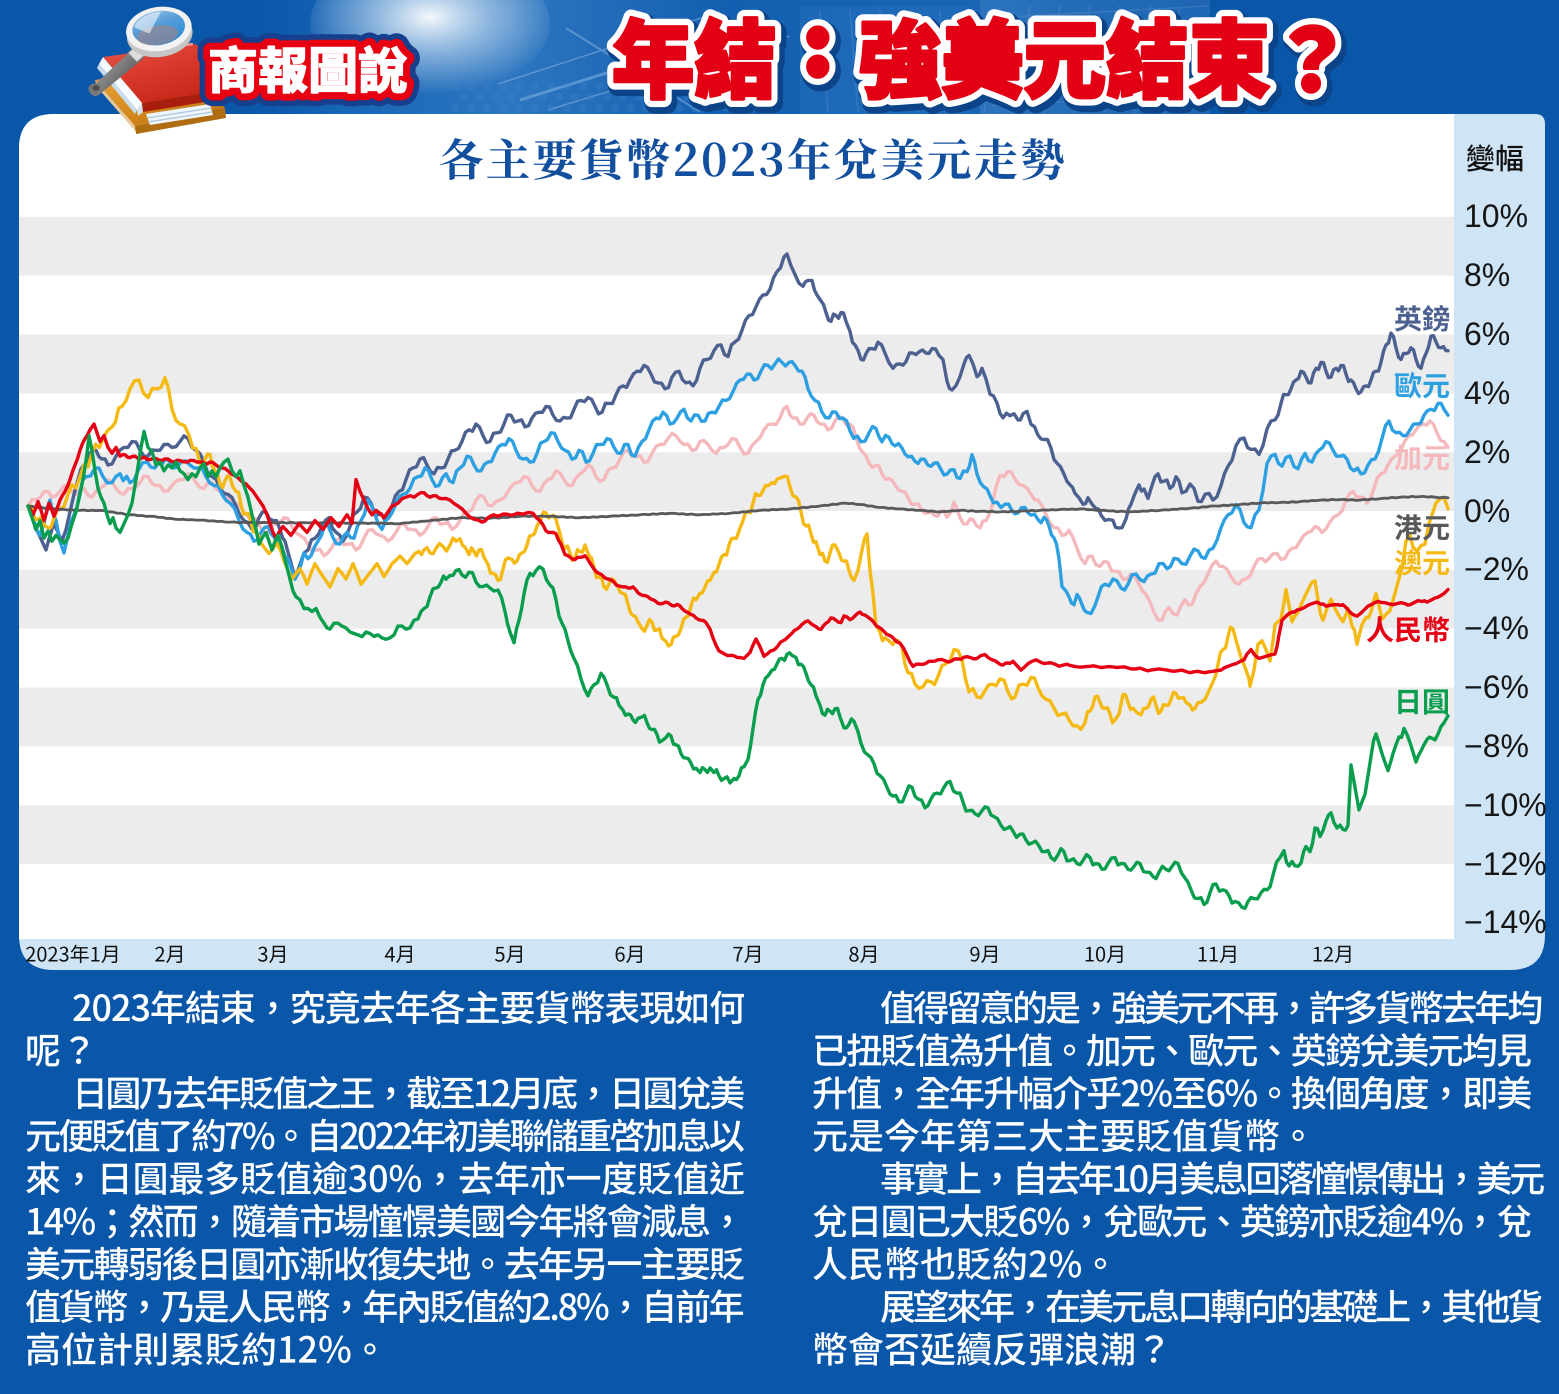 The image size is (1559, 1394). Describe the element at coordinates (1487, 334) in the screenshot. I see `svg-text: 6%` at that location.